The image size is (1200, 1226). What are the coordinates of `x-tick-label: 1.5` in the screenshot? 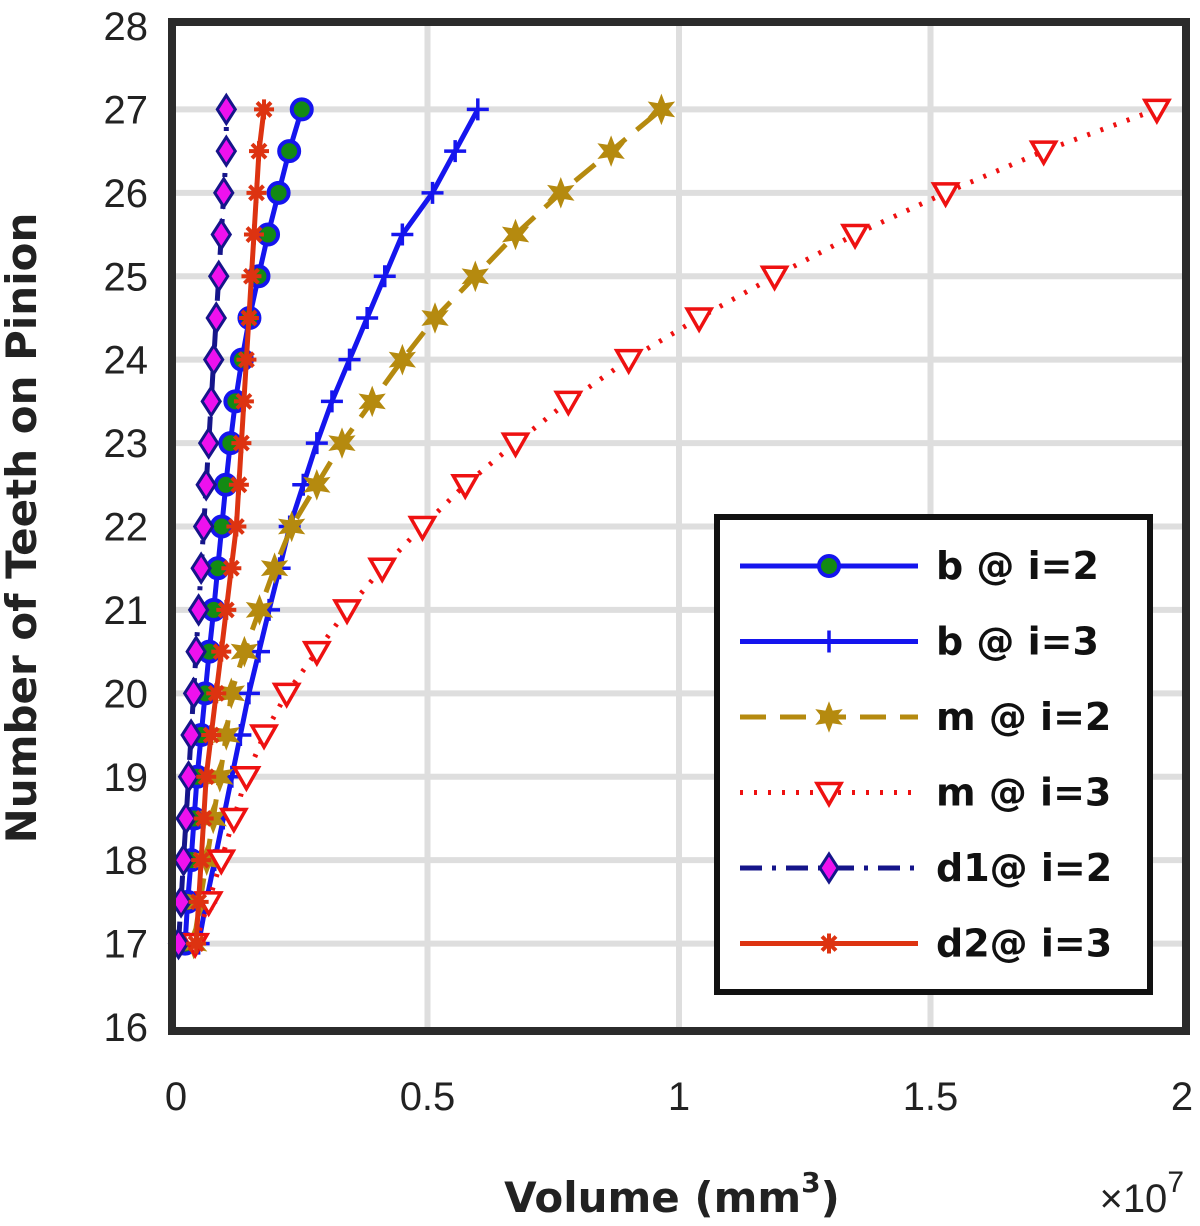 It's located at (931, 1097).